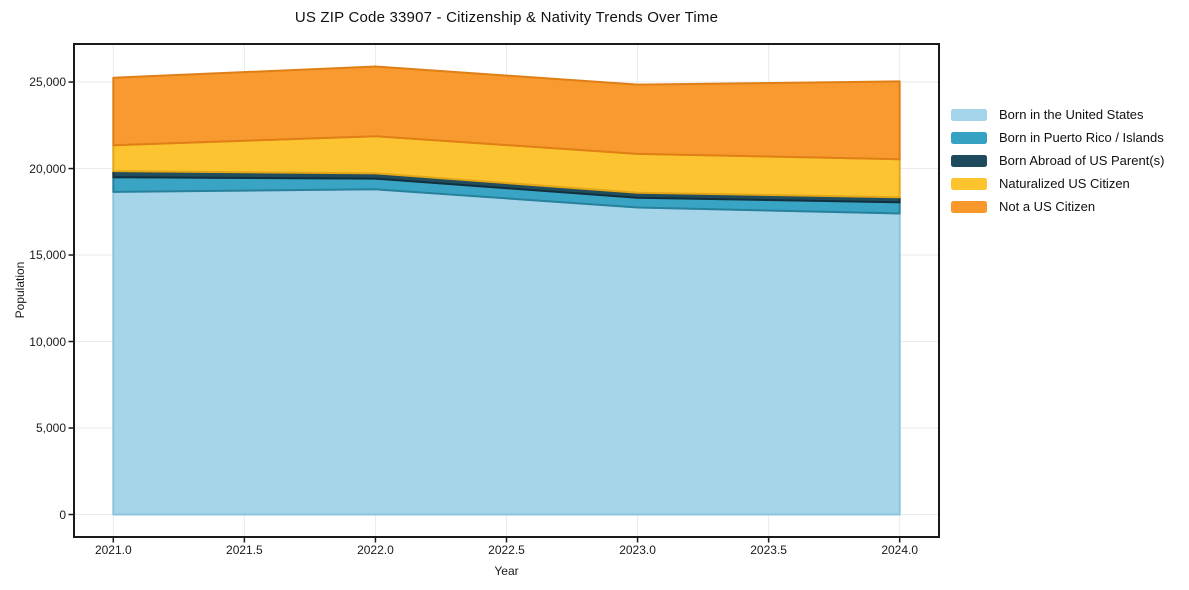 This screenshot has width=1189, height=590. What do you see at coordinates (47, 168) in the screenshot?
I see `y-tick-label: 20,000` at bounding box center [47, 168].